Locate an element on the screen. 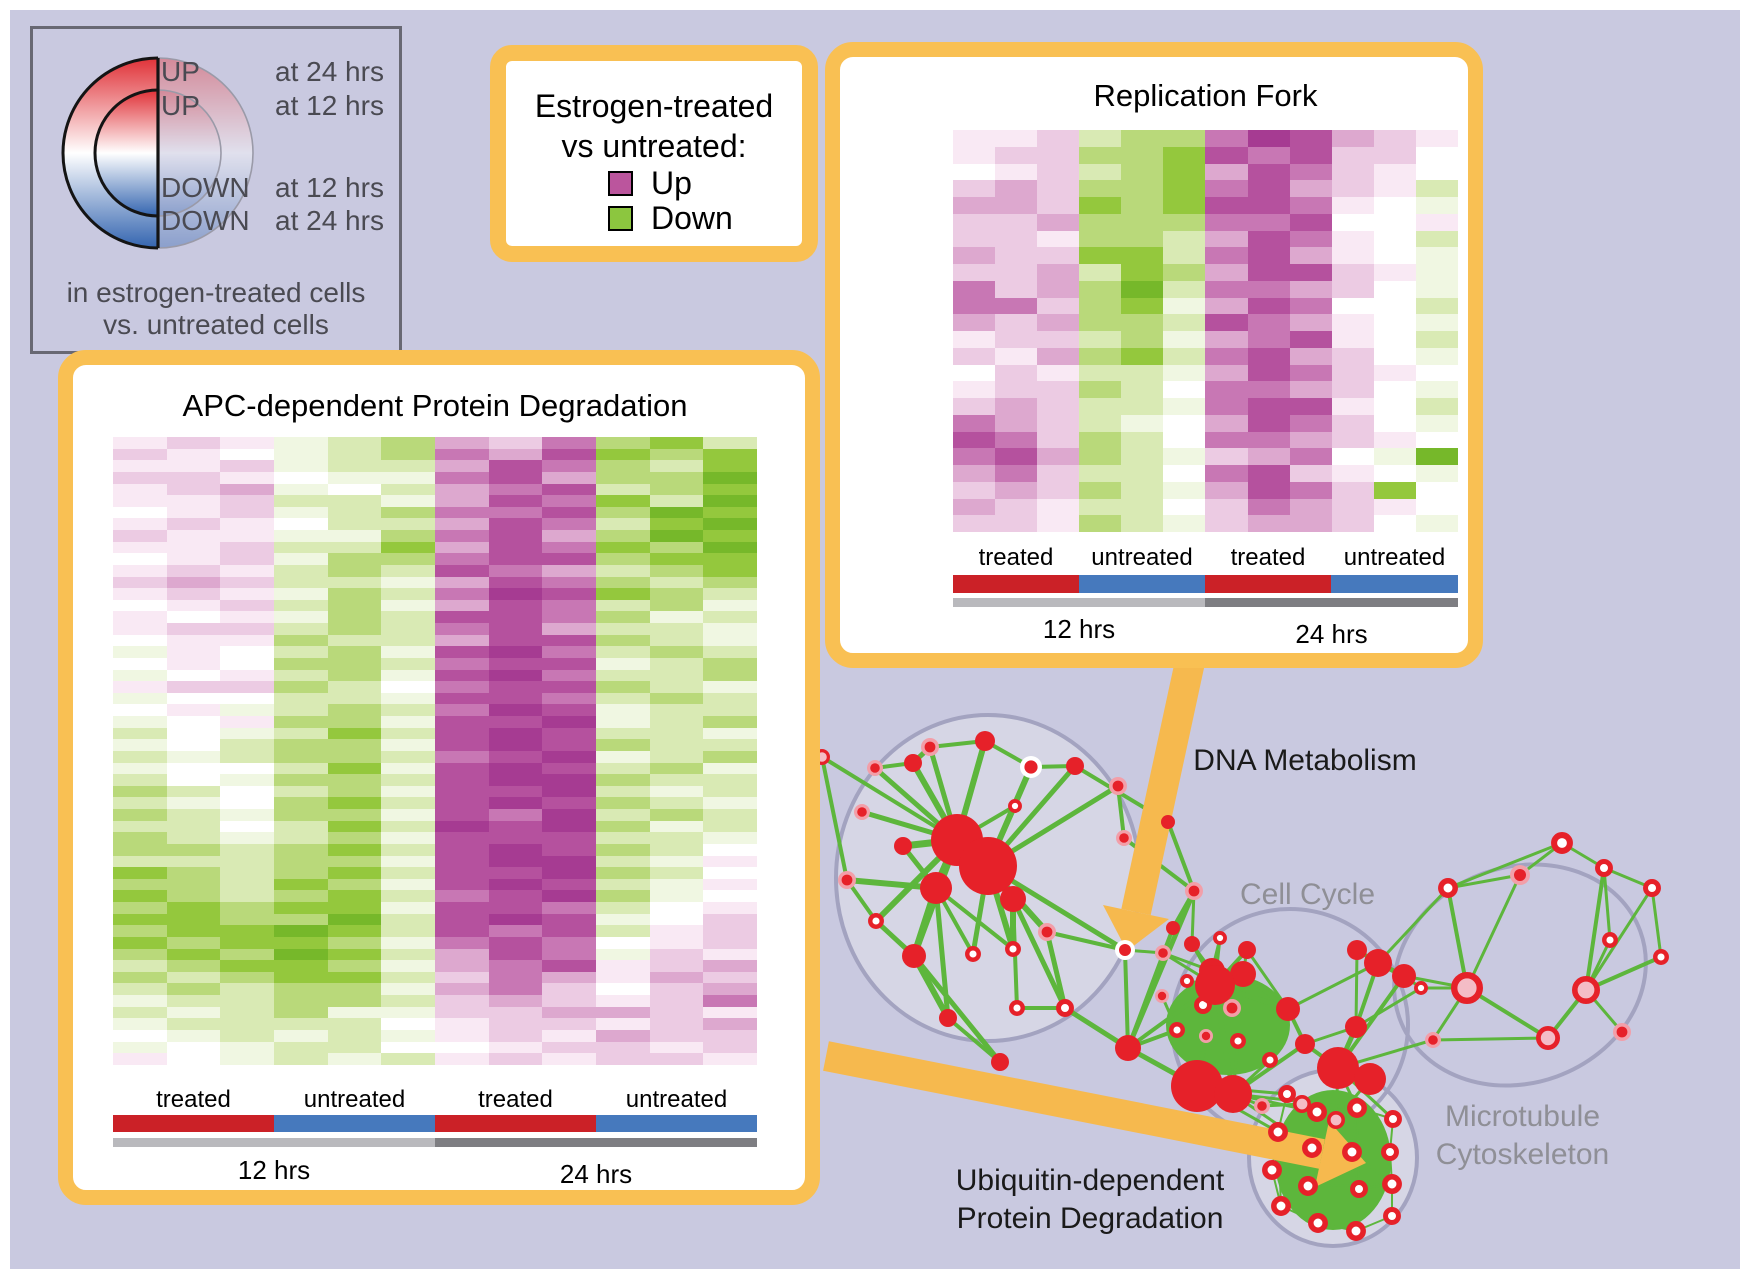 The width and height of the screenshot is (1750, 1279). microtubule-label-line2: Cytoskeleton is located at coordinates (1522, 1154).